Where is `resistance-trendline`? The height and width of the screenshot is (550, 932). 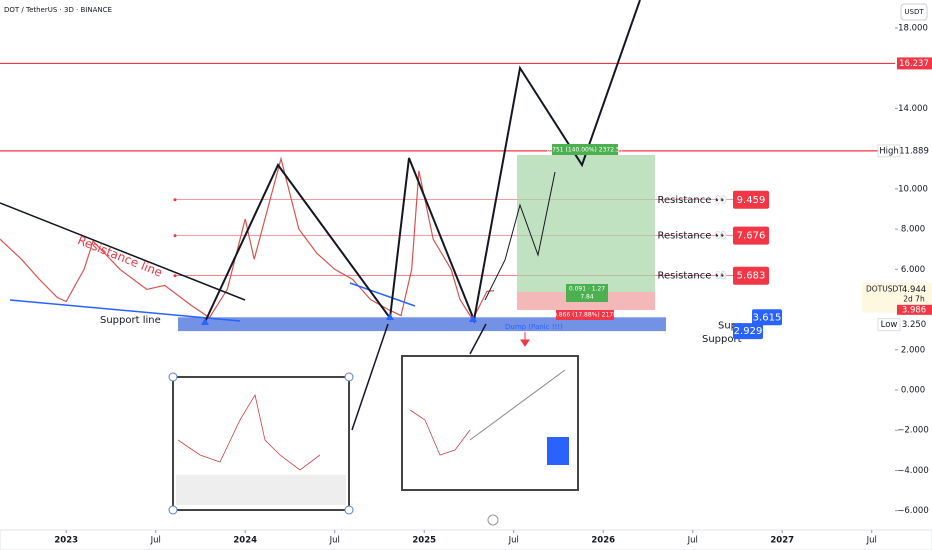
resistance-trendline is located at coordinates (123, 251).